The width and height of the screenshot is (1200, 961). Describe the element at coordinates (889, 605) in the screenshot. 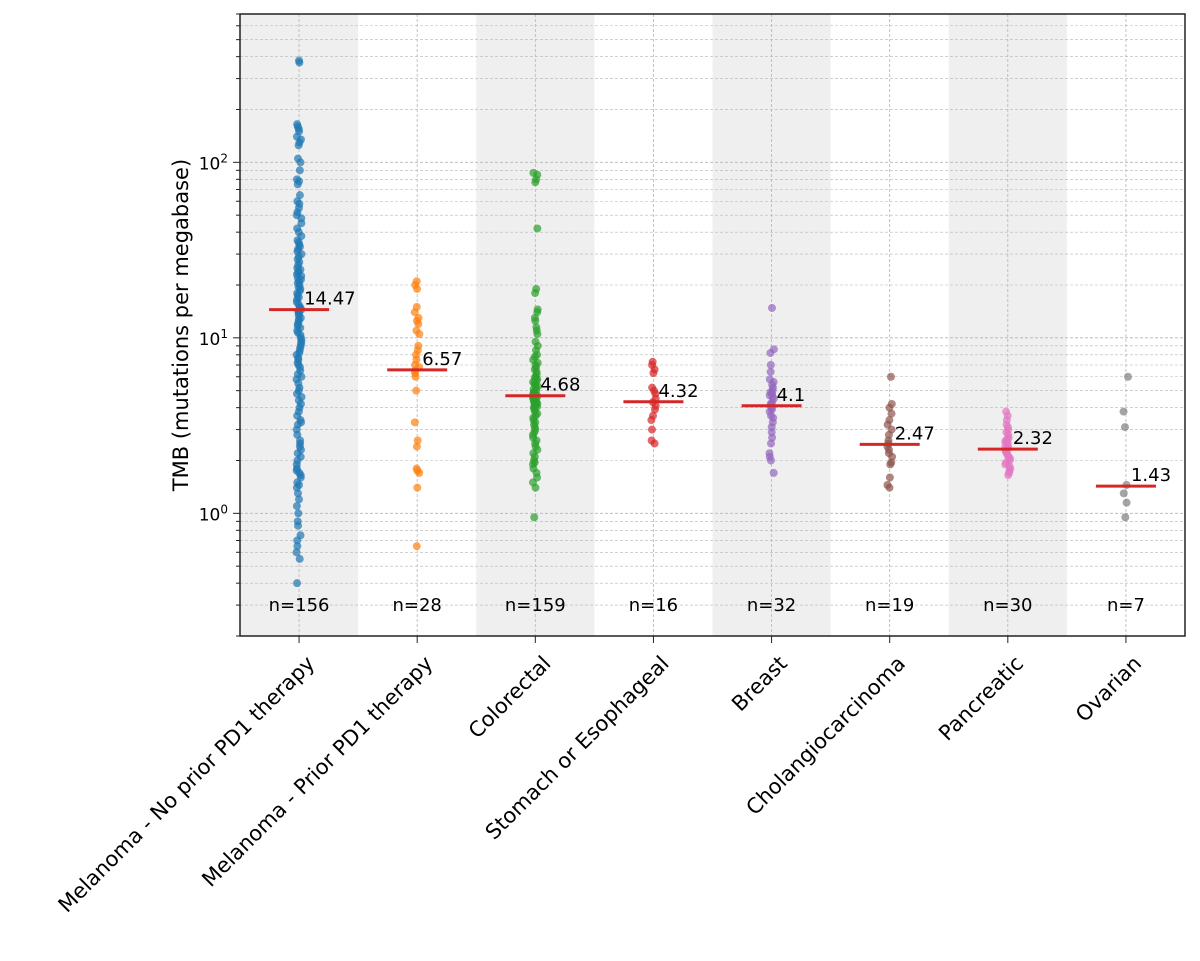

I see `count-label: n=19` at that location.